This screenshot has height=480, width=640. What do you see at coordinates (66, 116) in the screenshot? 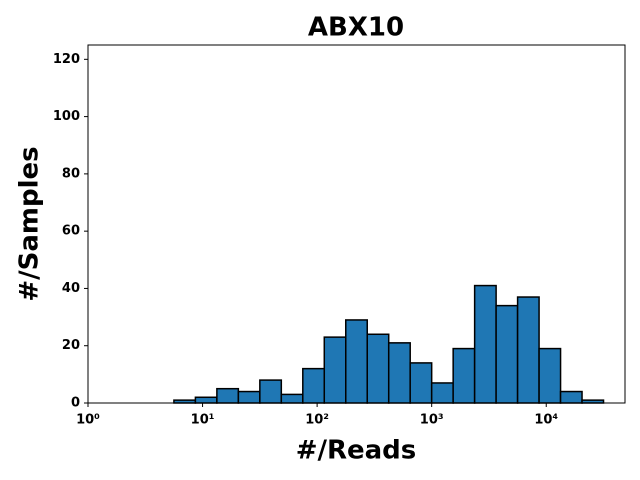
I see `y-tick-label: 100` at bounding box center [66, 116].